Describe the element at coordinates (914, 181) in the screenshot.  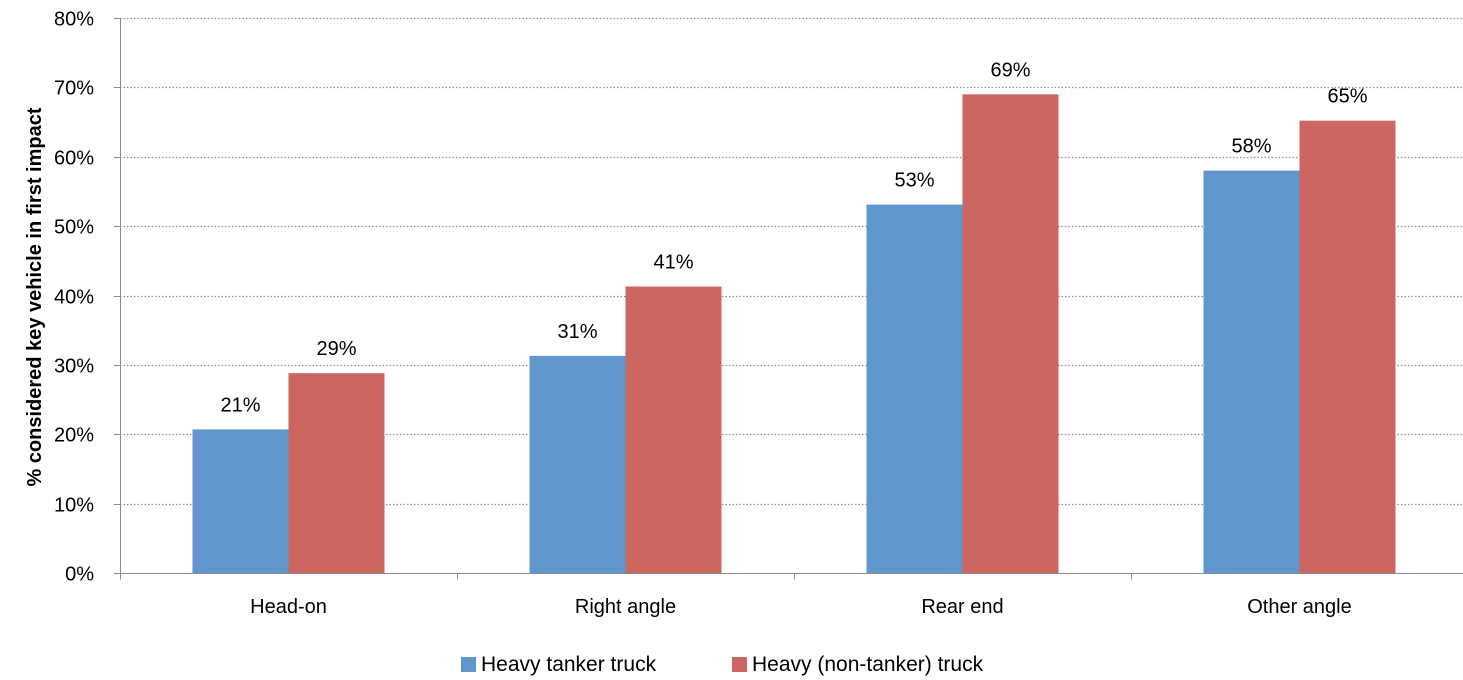
I see `data-label: 53%` at that location.